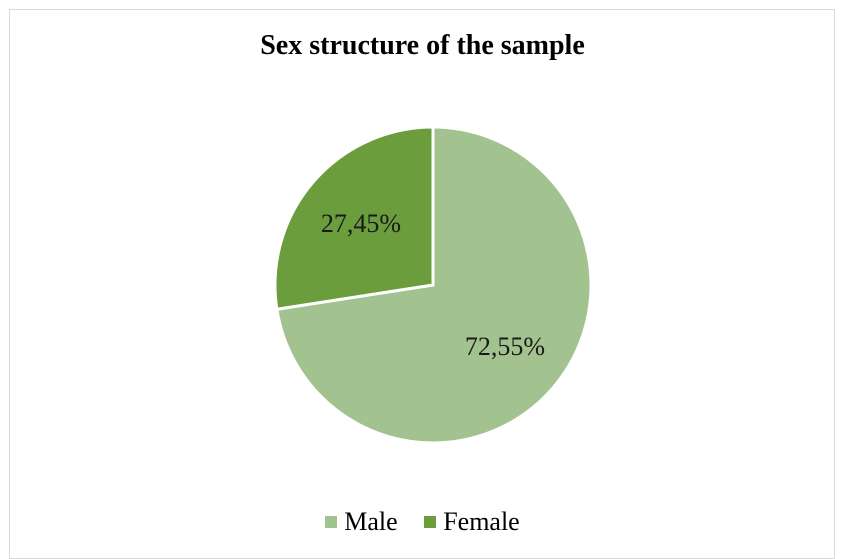  What do you see at coordinates (361, 223) in the screenshot?
I see `data-label-female: 27,45%` at bounding box center [361, 223].